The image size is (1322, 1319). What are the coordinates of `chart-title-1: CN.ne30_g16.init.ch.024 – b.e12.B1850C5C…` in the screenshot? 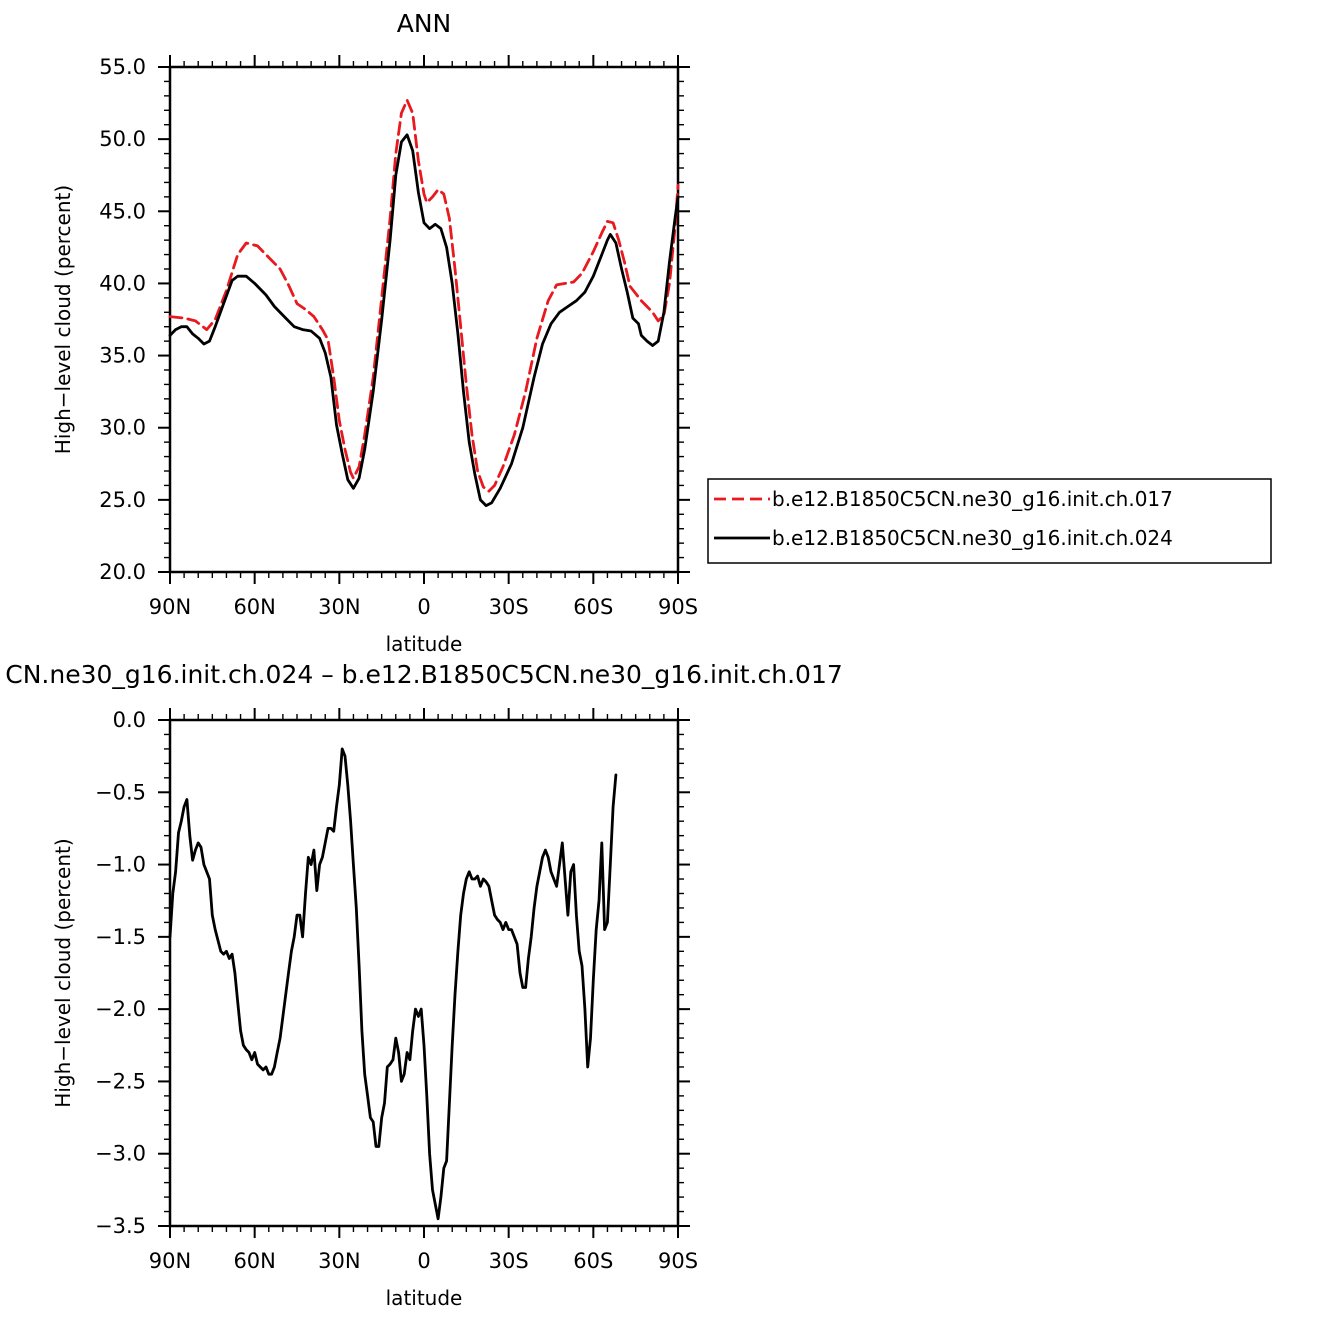 It's located at (424, 674).